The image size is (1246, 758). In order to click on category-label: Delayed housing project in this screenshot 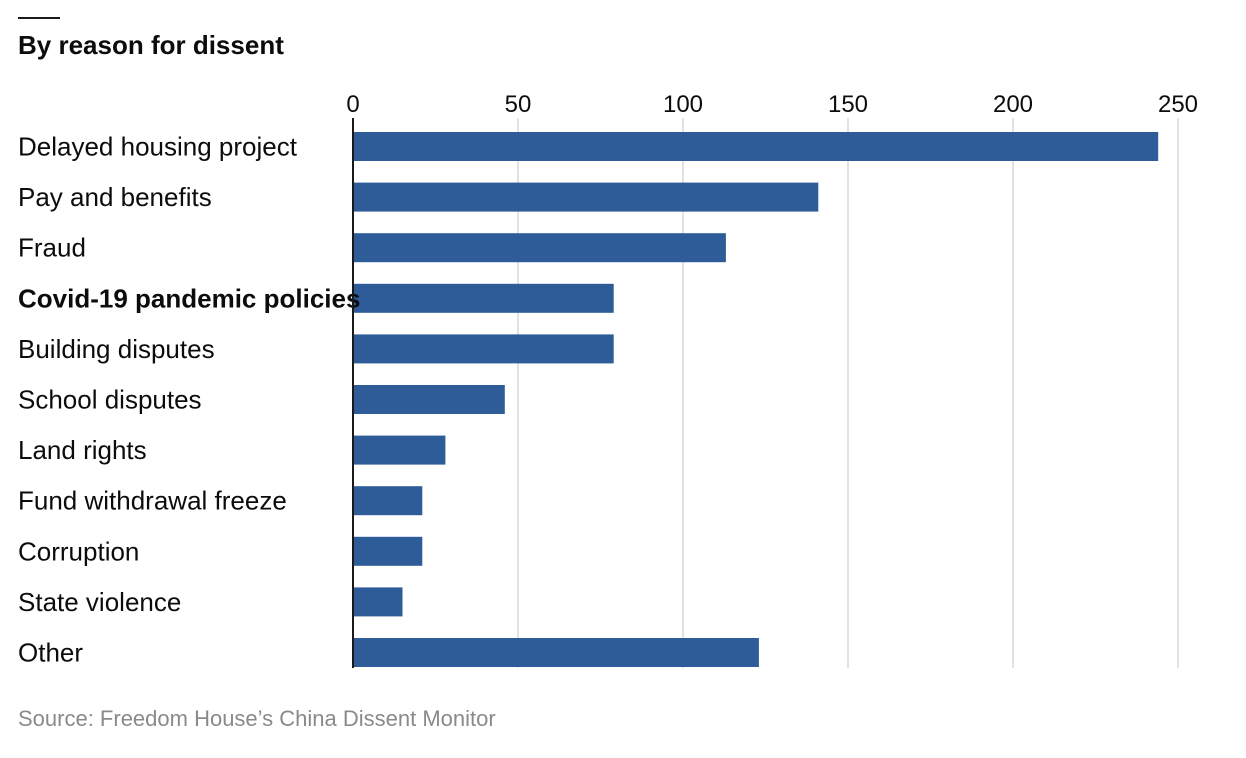, I will do `click(158, 147)`.